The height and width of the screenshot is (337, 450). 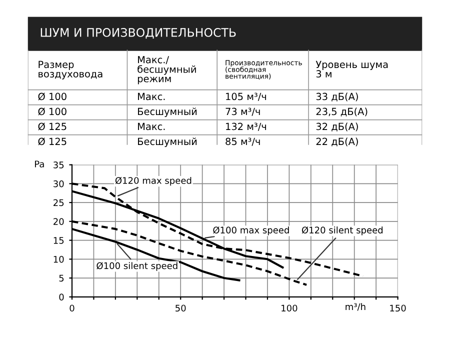 I want to click on x-tick-label: 100, so click(x=290, y=308).